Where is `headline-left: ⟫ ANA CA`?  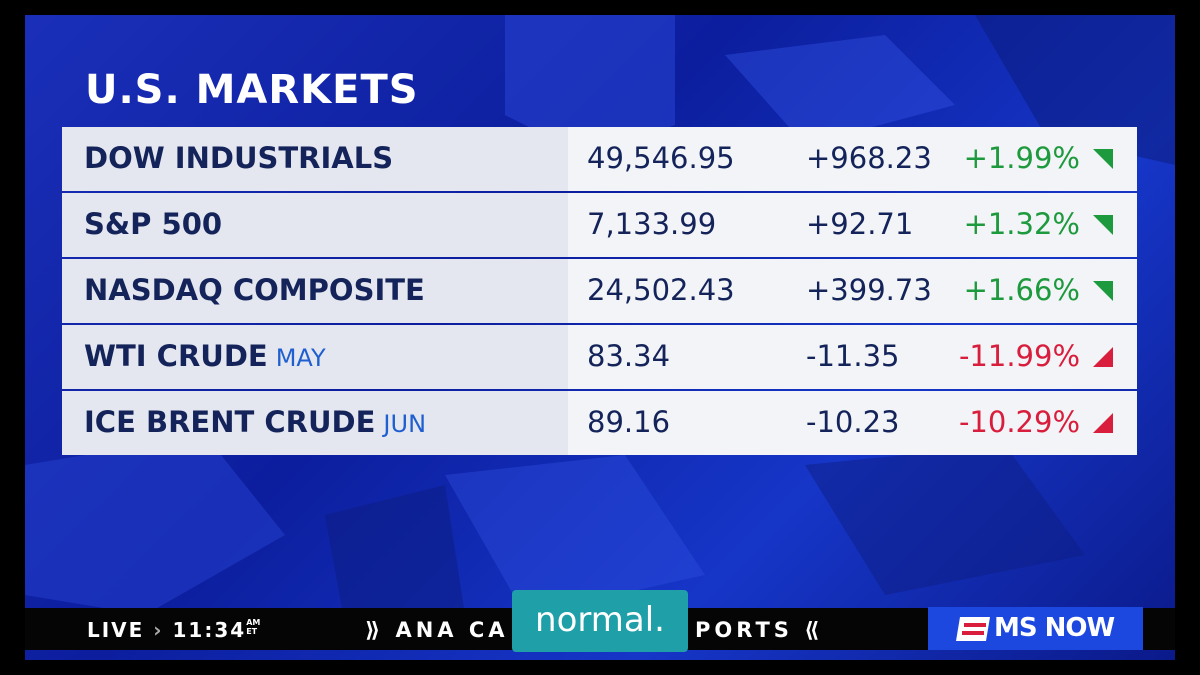 headline-left: ⟫ ANA CA is located at coordinates (437, 630).